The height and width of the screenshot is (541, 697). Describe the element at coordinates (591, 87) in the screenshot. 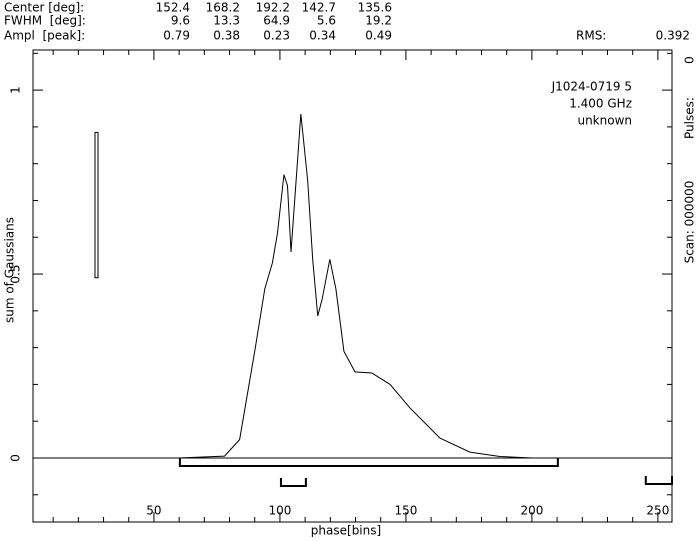

I see `annotation: J1024-0719 5` at that location.